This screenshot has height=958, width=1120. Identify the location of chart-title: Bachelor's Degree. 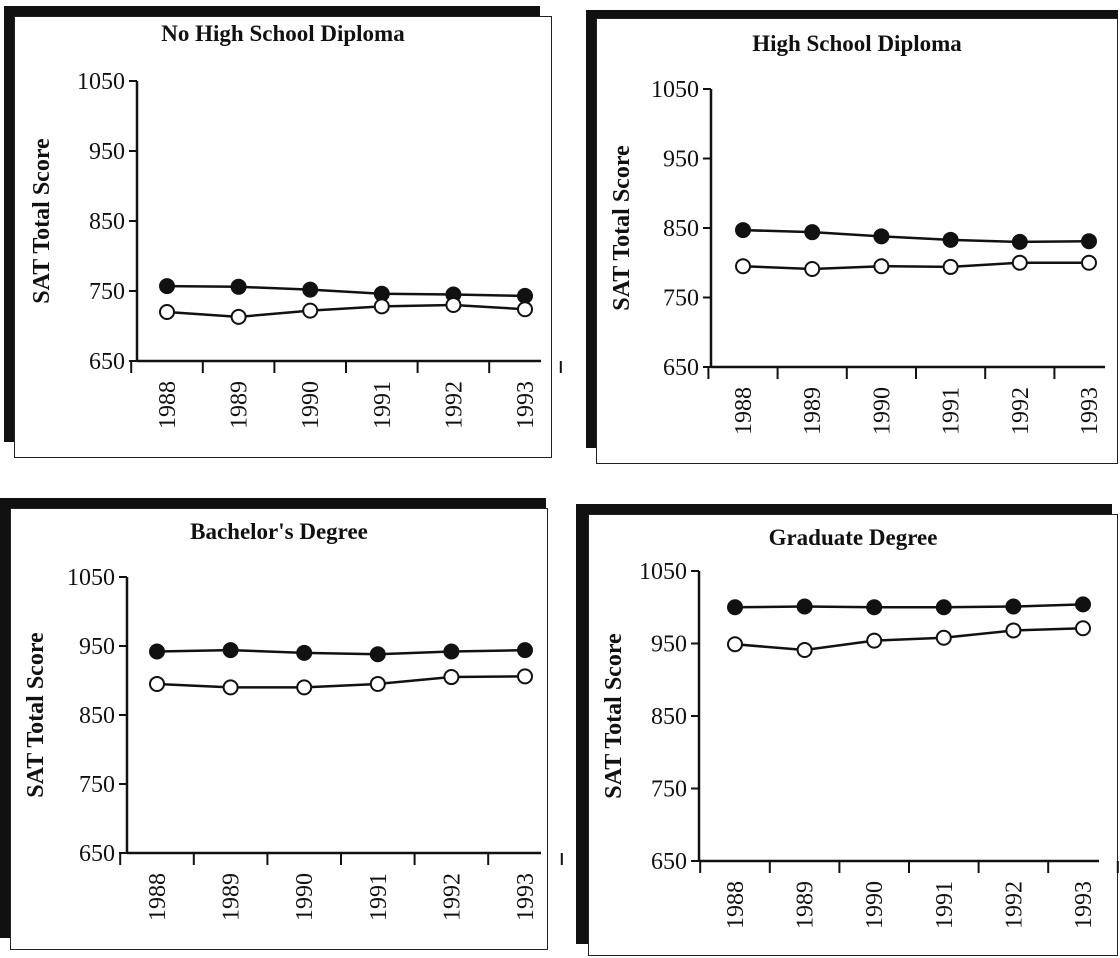
(279, 531).